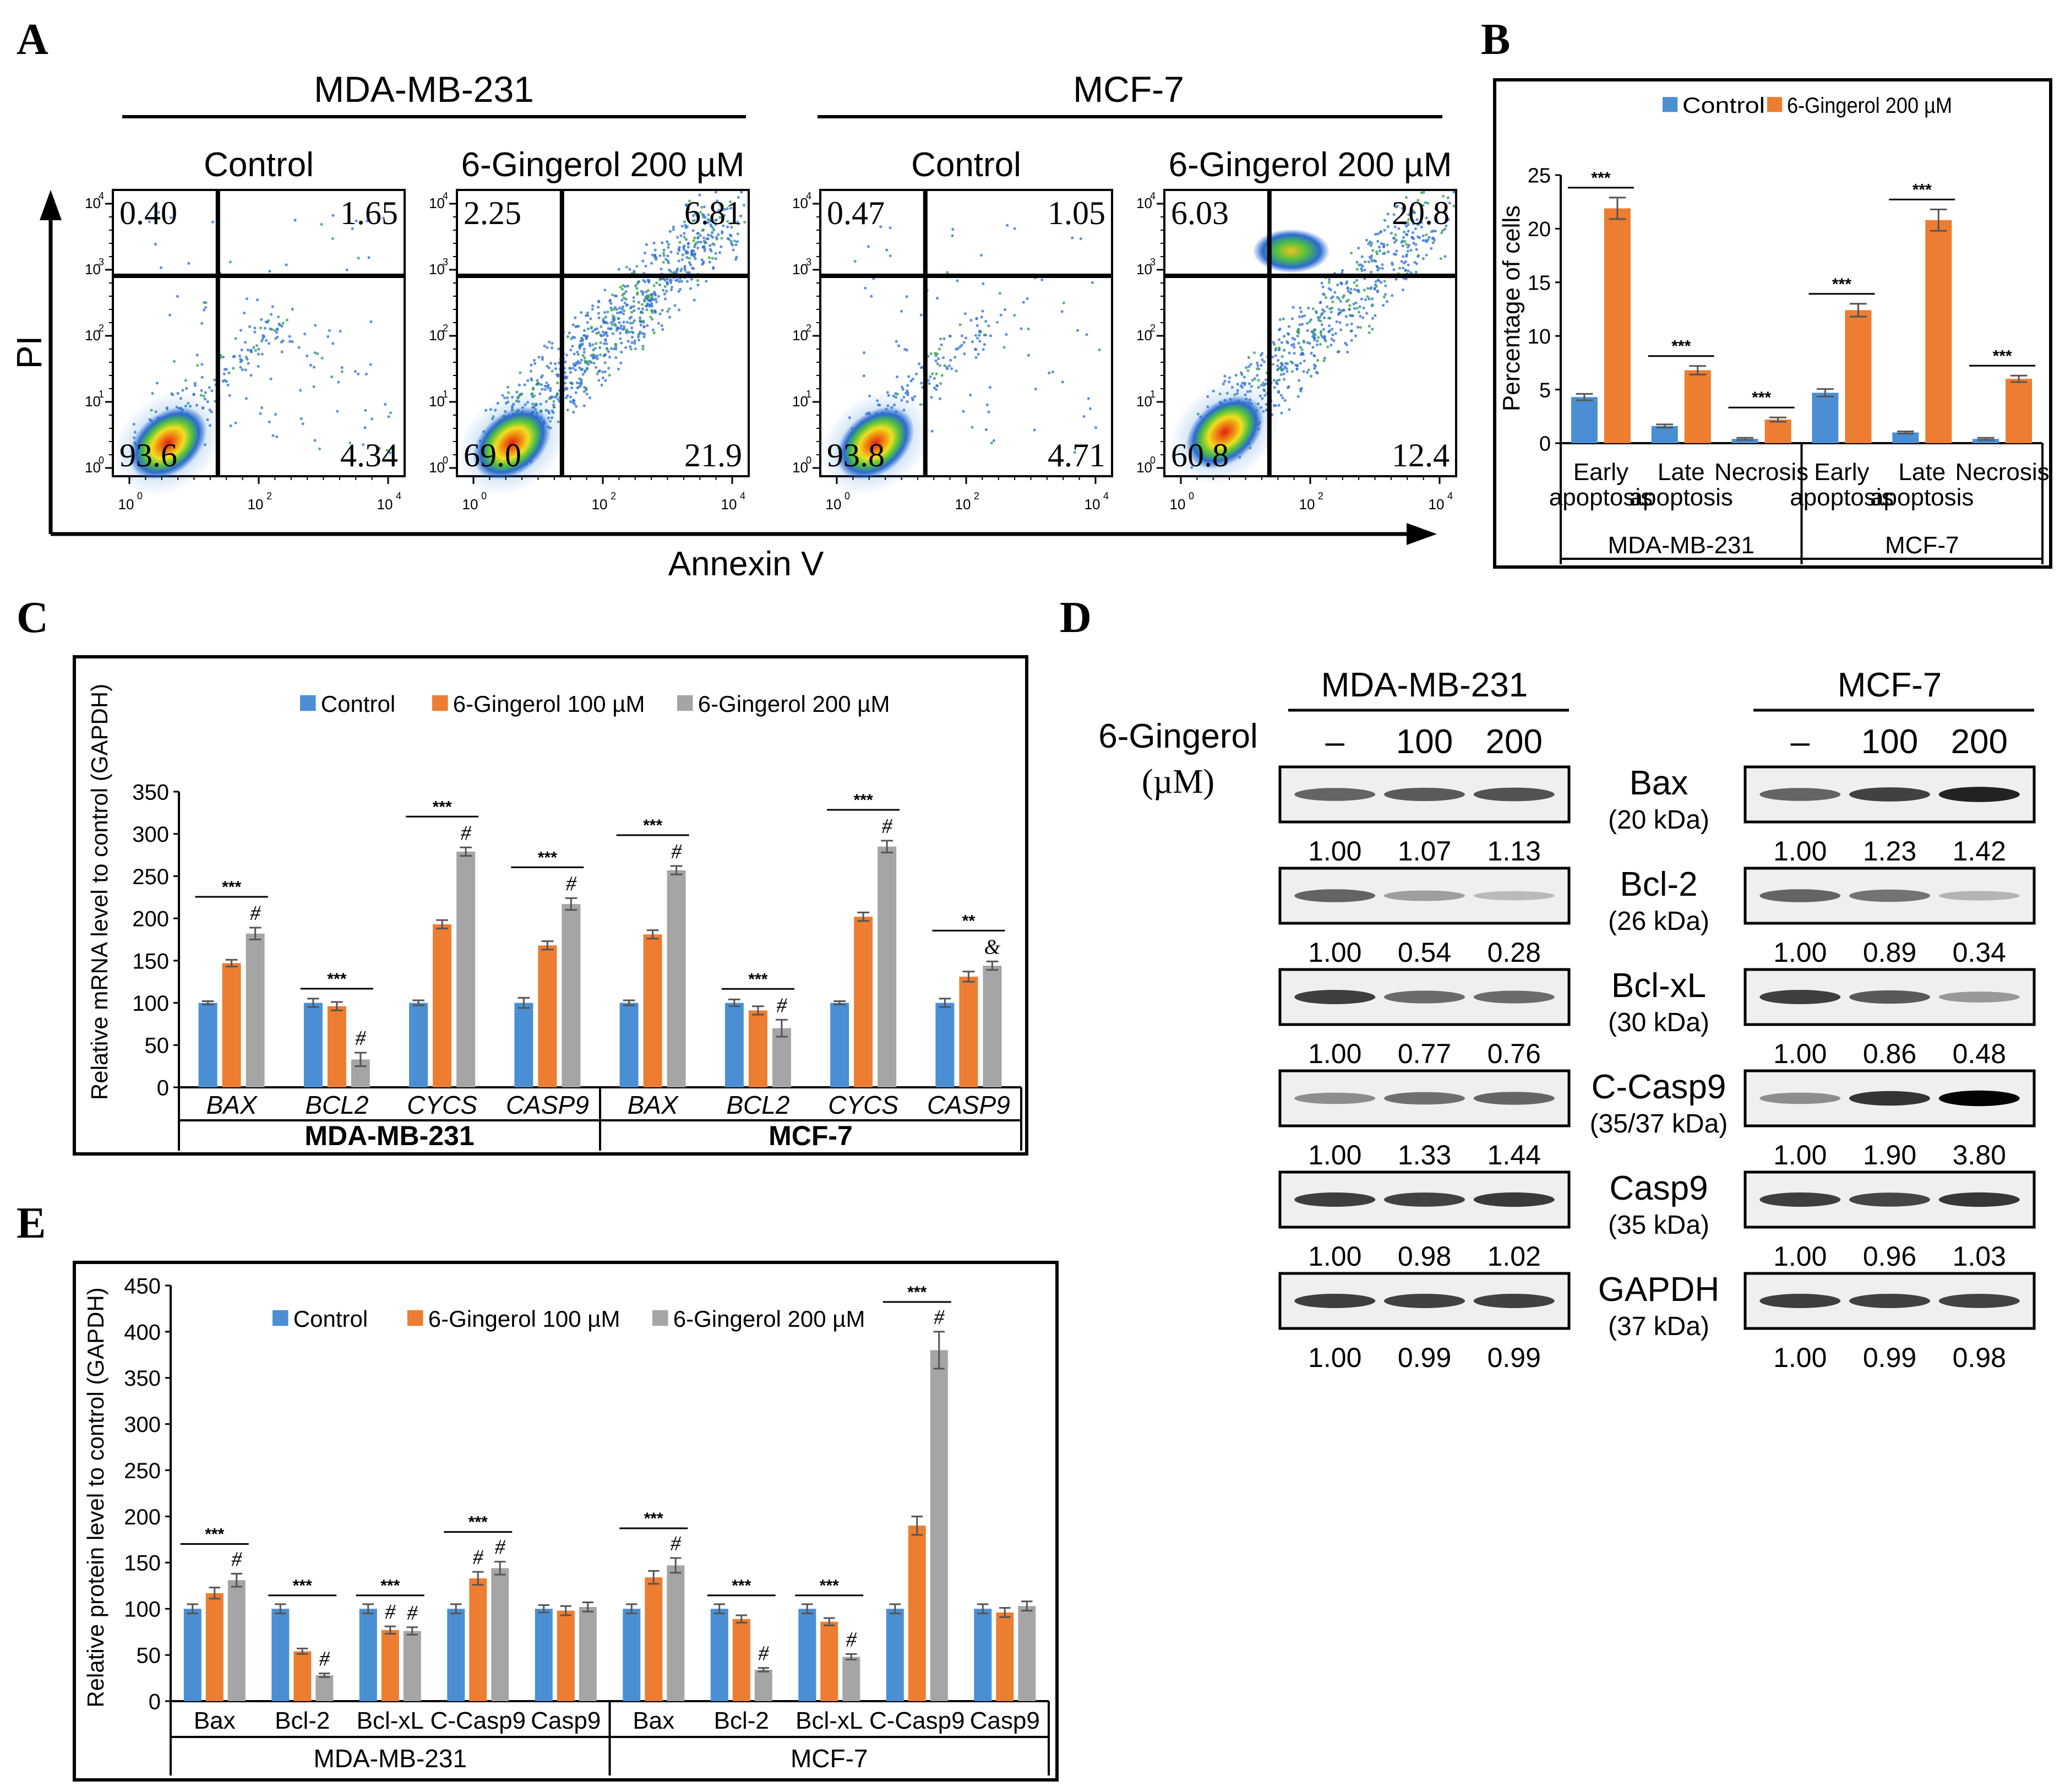 The width and height of the screenshot is (2065, 1792). Describe the element at coordinates (163, 1088) in the screenshot. I see `y-tick-label: 0` at that location.